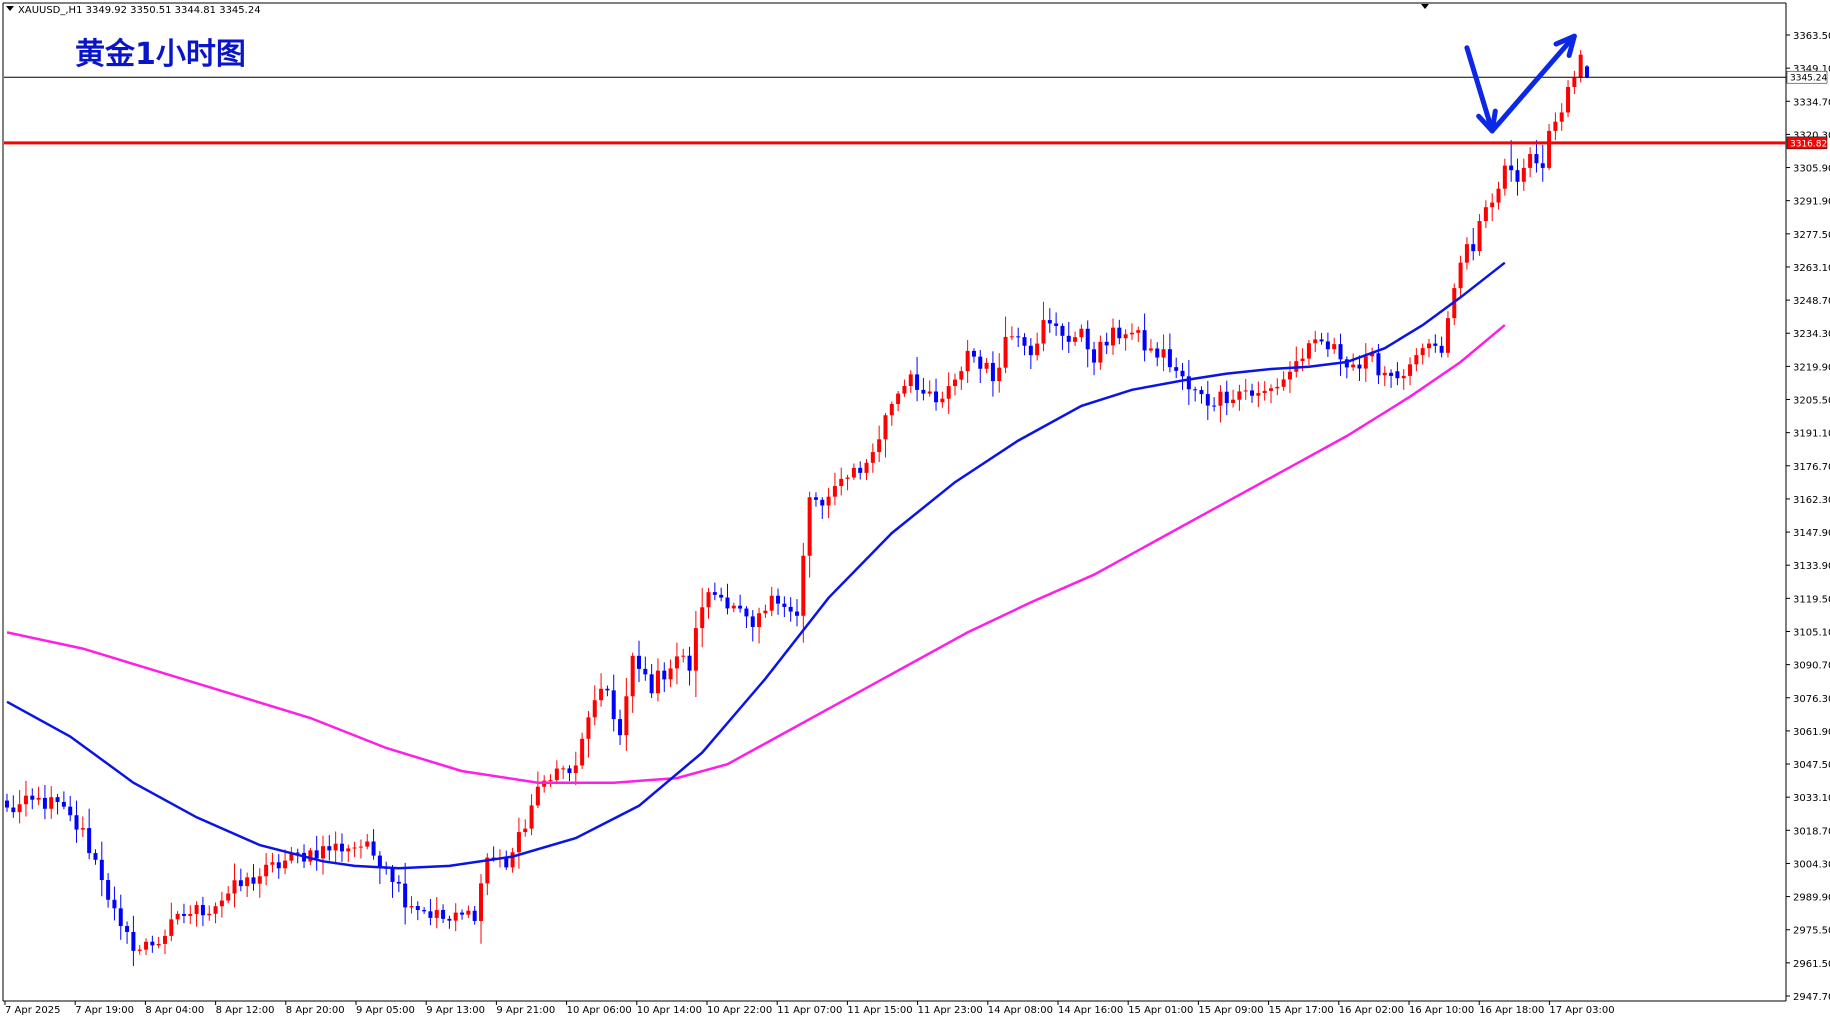  What do you see at coordinates (1533, 83) in the screenshot?
I see `arrow-up-icon` at bounding box center [1533, 83].